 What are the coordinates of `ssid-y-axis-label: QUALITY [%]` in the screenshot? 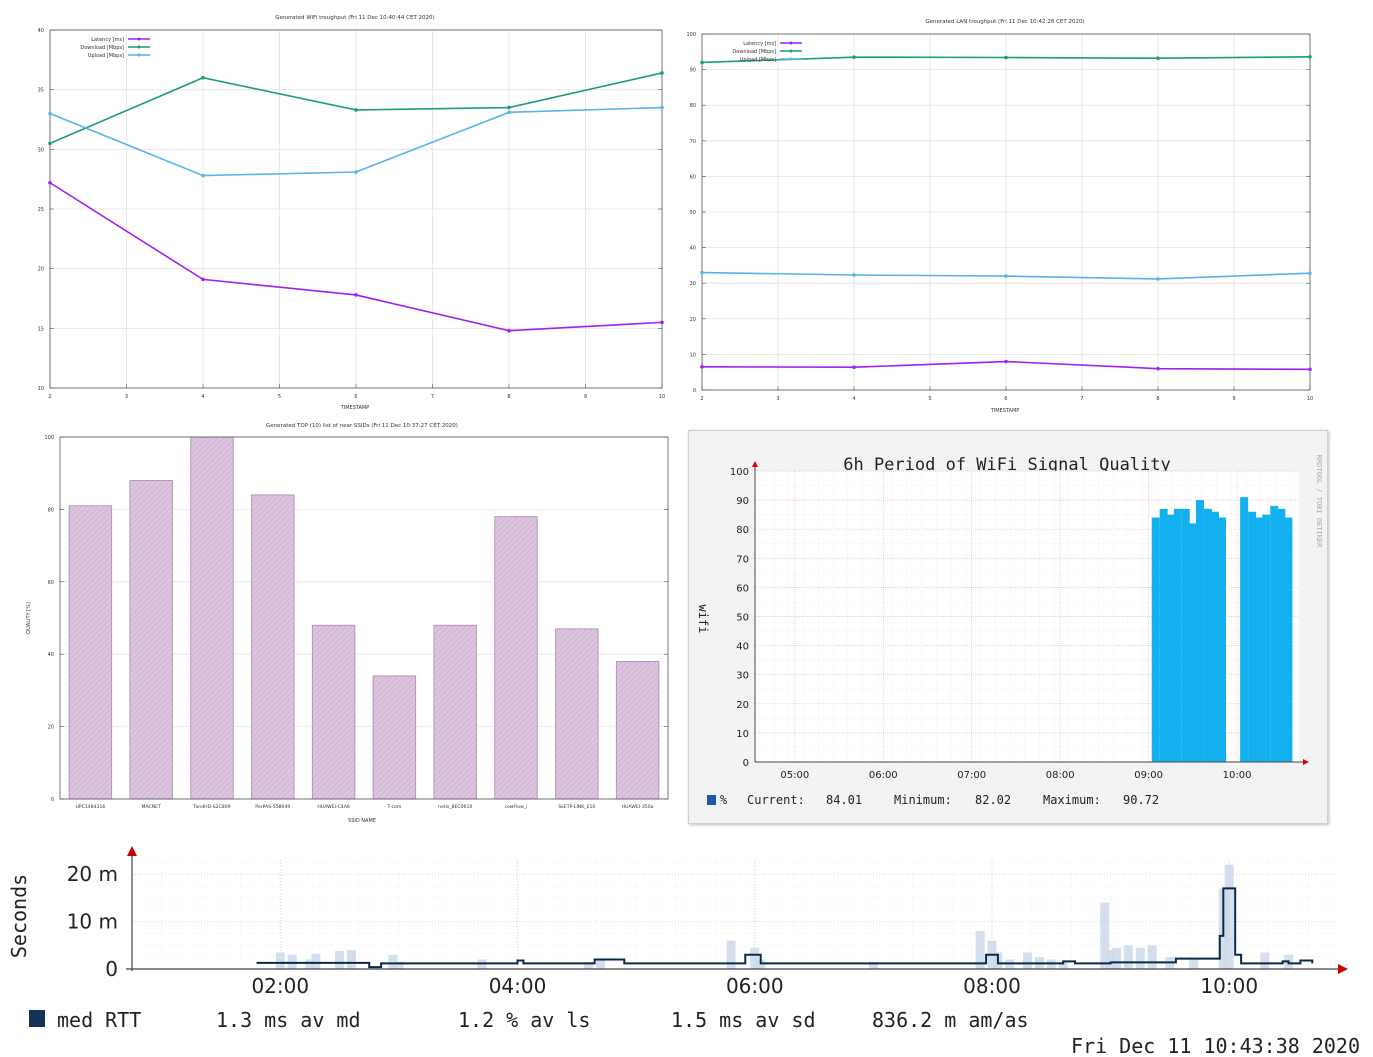 It's located at (29, 618).